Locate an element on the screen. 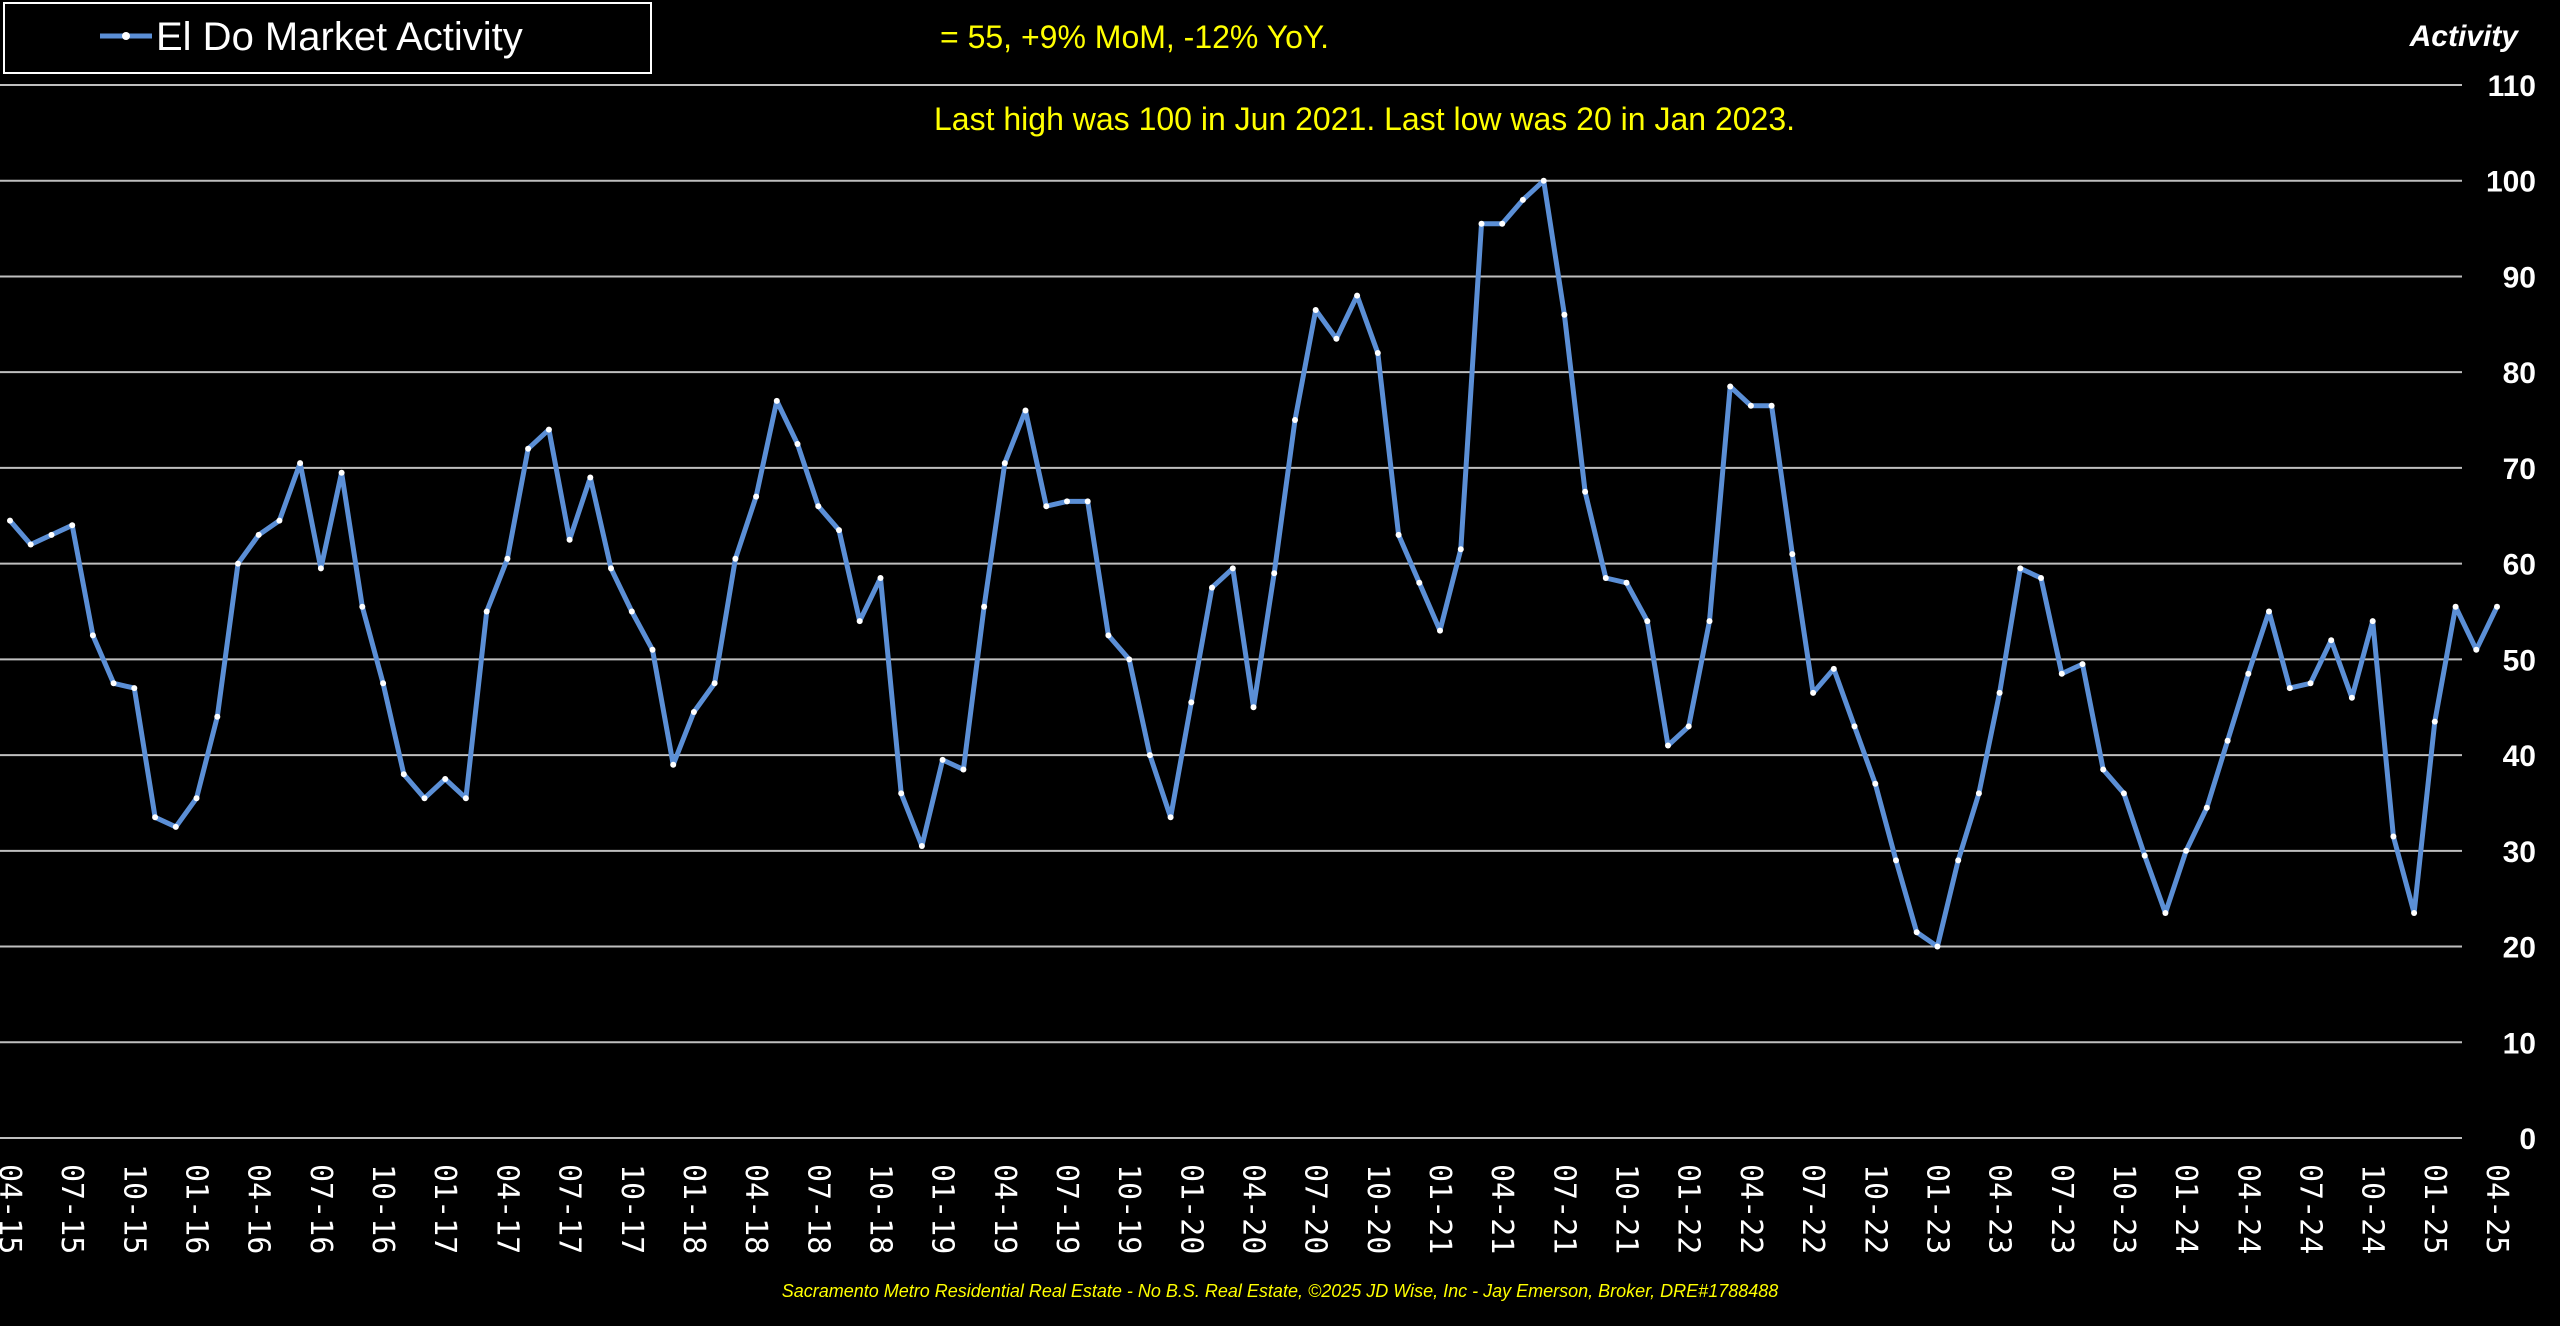 Image resolution: width=2560 pixels, height=1326 pixels. x-tick-label: 10-19 is located at coordinates (1128, 1209).